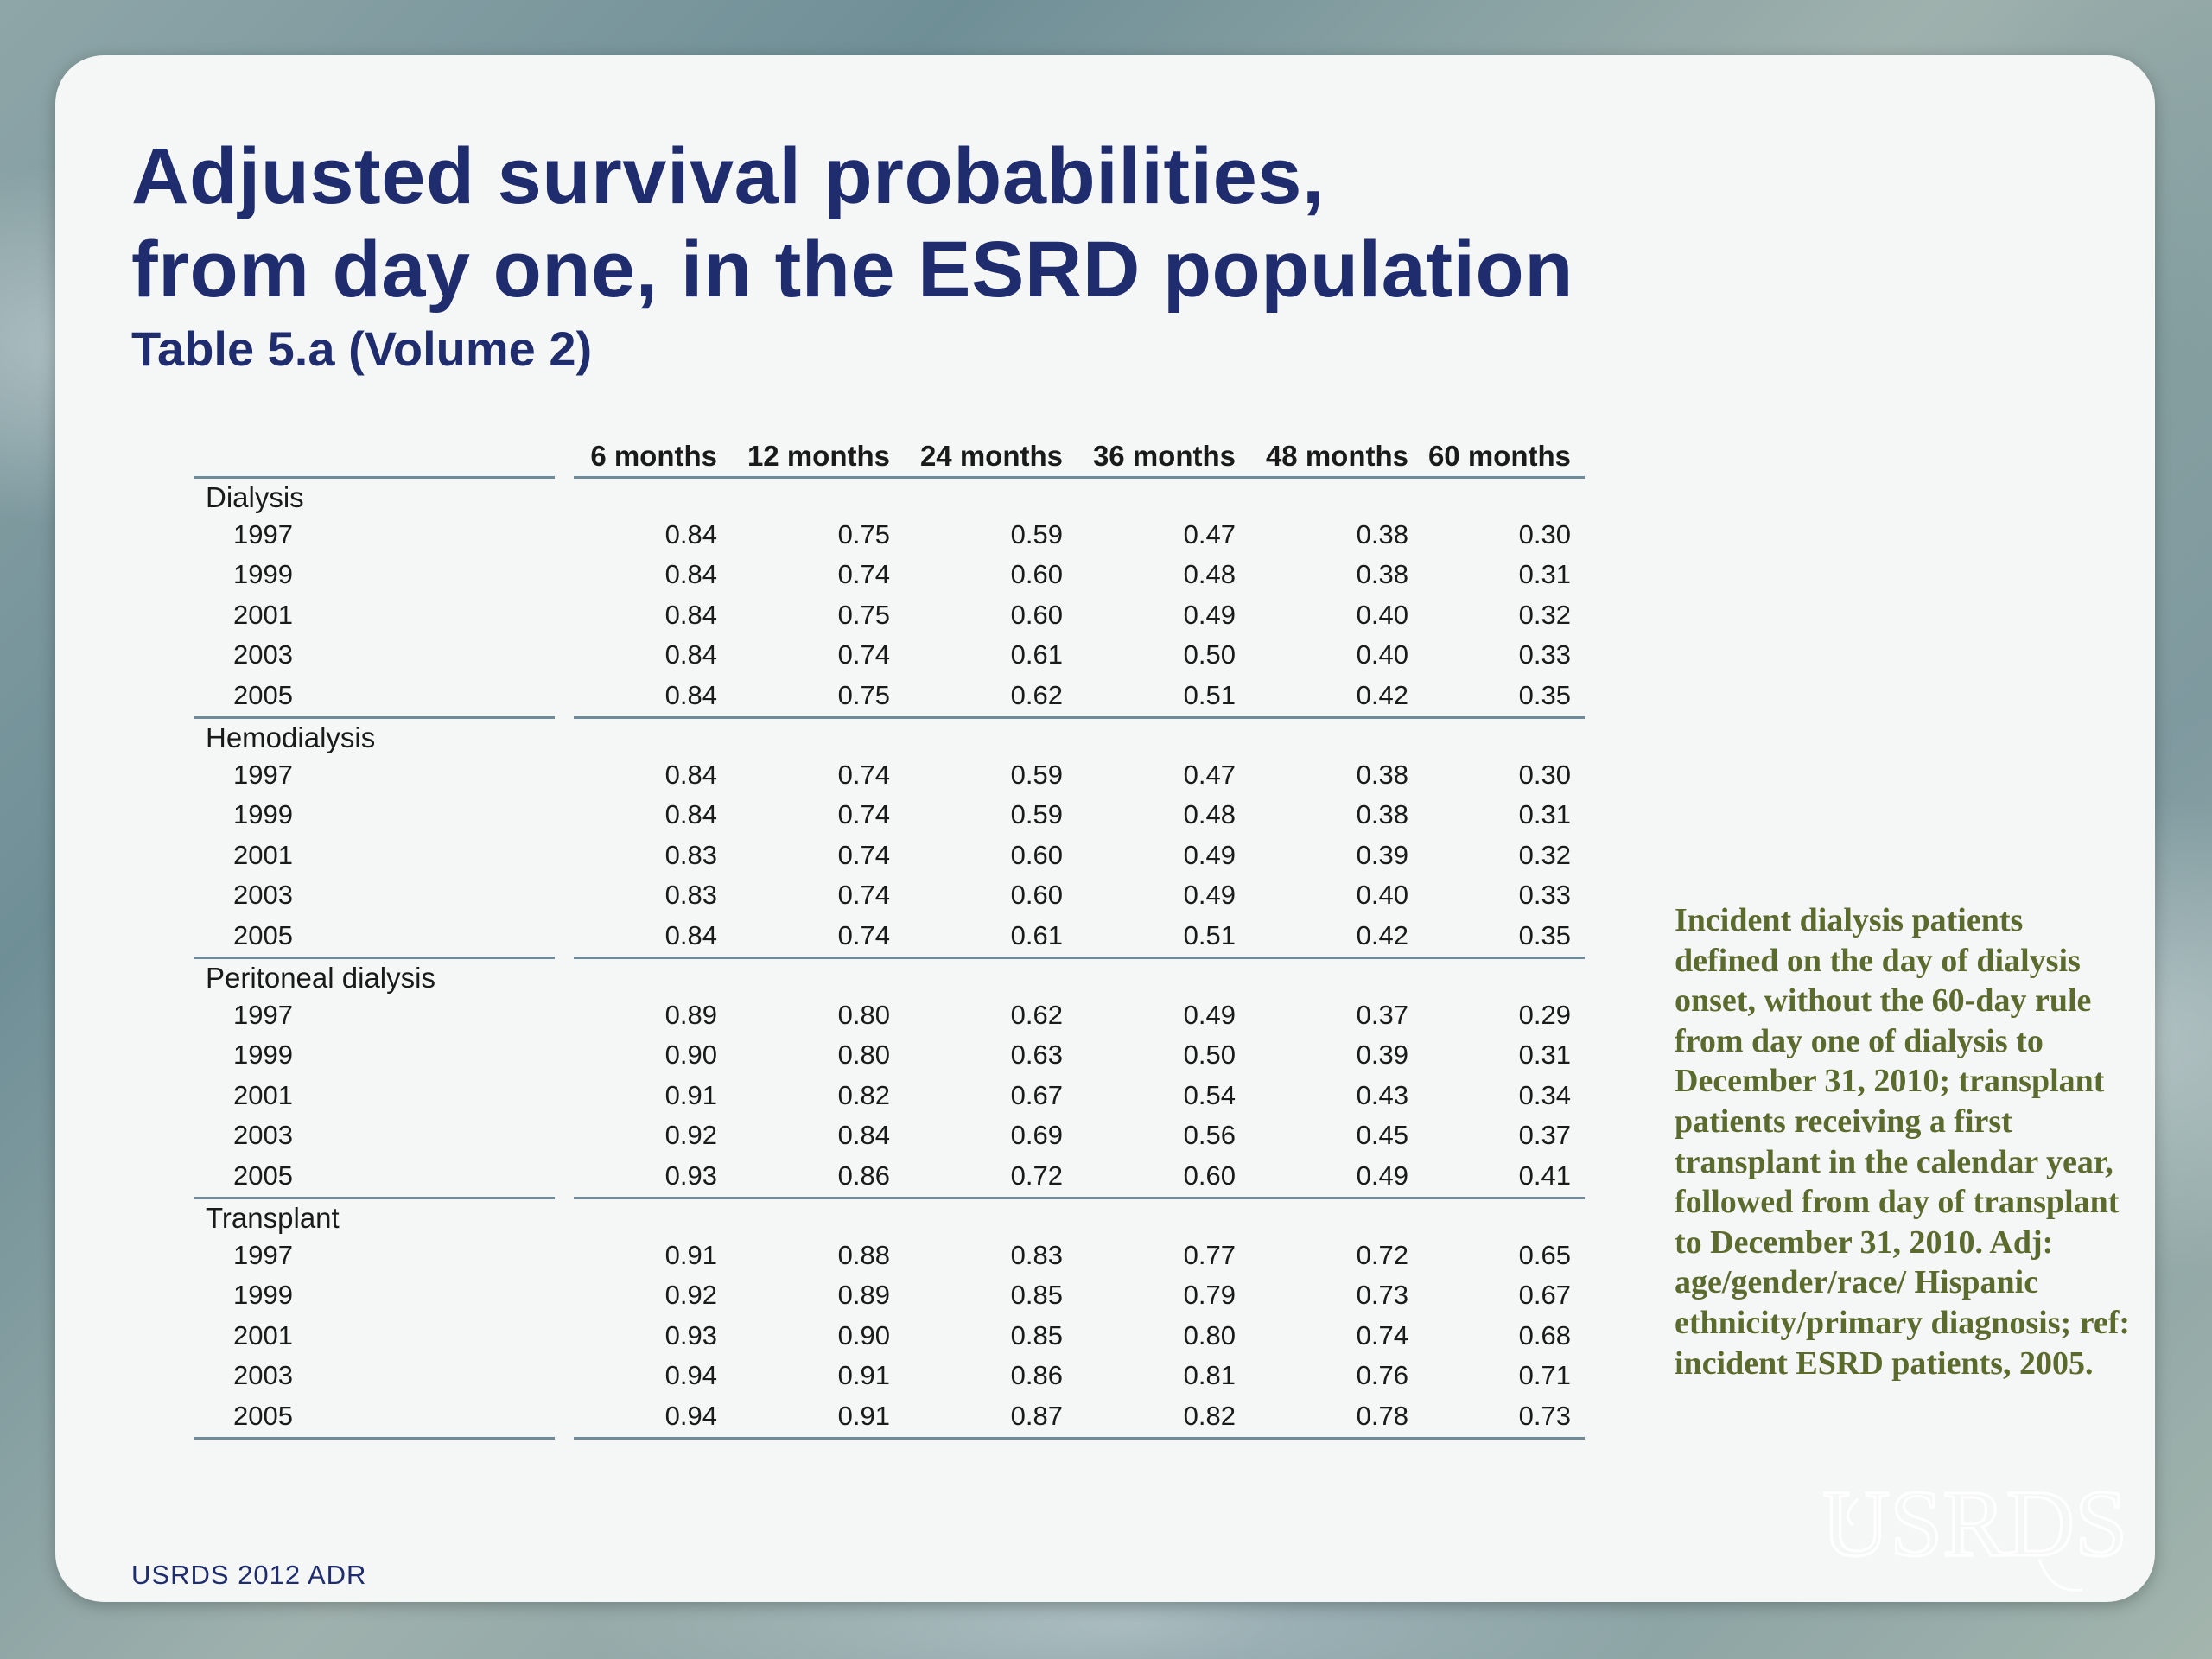 This screenshot has height=1659, width=2212. Describe the element at coordinates (1544, 1094) in the screenshot. I see `table-cell: 0.34` at that location.